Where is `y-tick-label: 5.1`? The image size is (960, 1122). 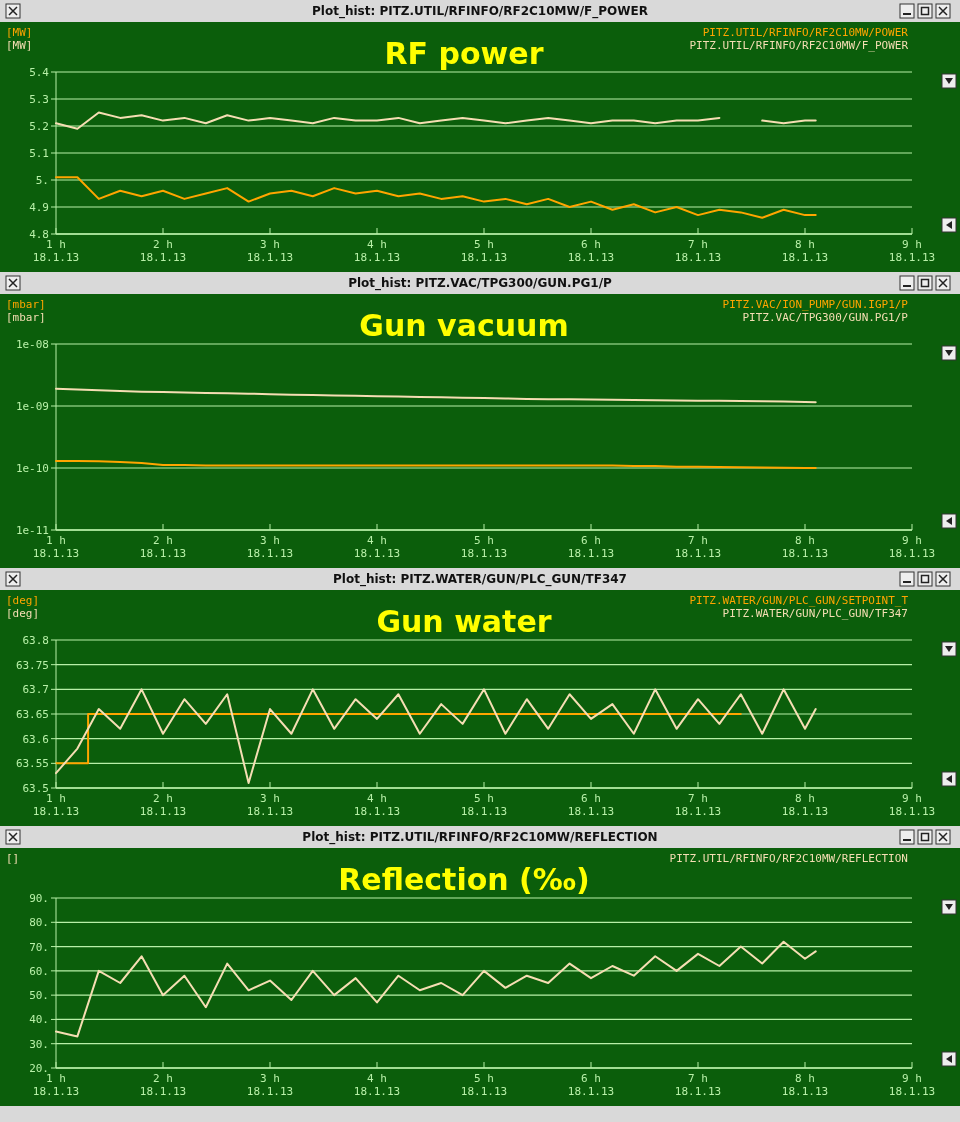 y-tick-label: 5.1 is located at coordinates (39, 153).